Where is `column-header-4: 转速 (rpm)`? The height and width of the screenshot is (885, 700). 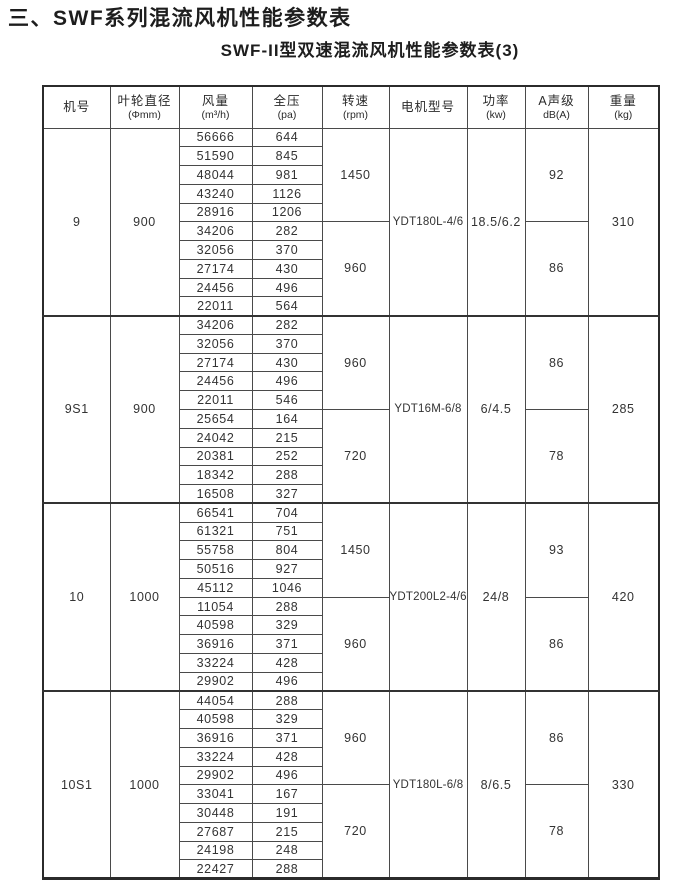
column-header-4: 转速 (rpm) is located at coordinates (355, 107).